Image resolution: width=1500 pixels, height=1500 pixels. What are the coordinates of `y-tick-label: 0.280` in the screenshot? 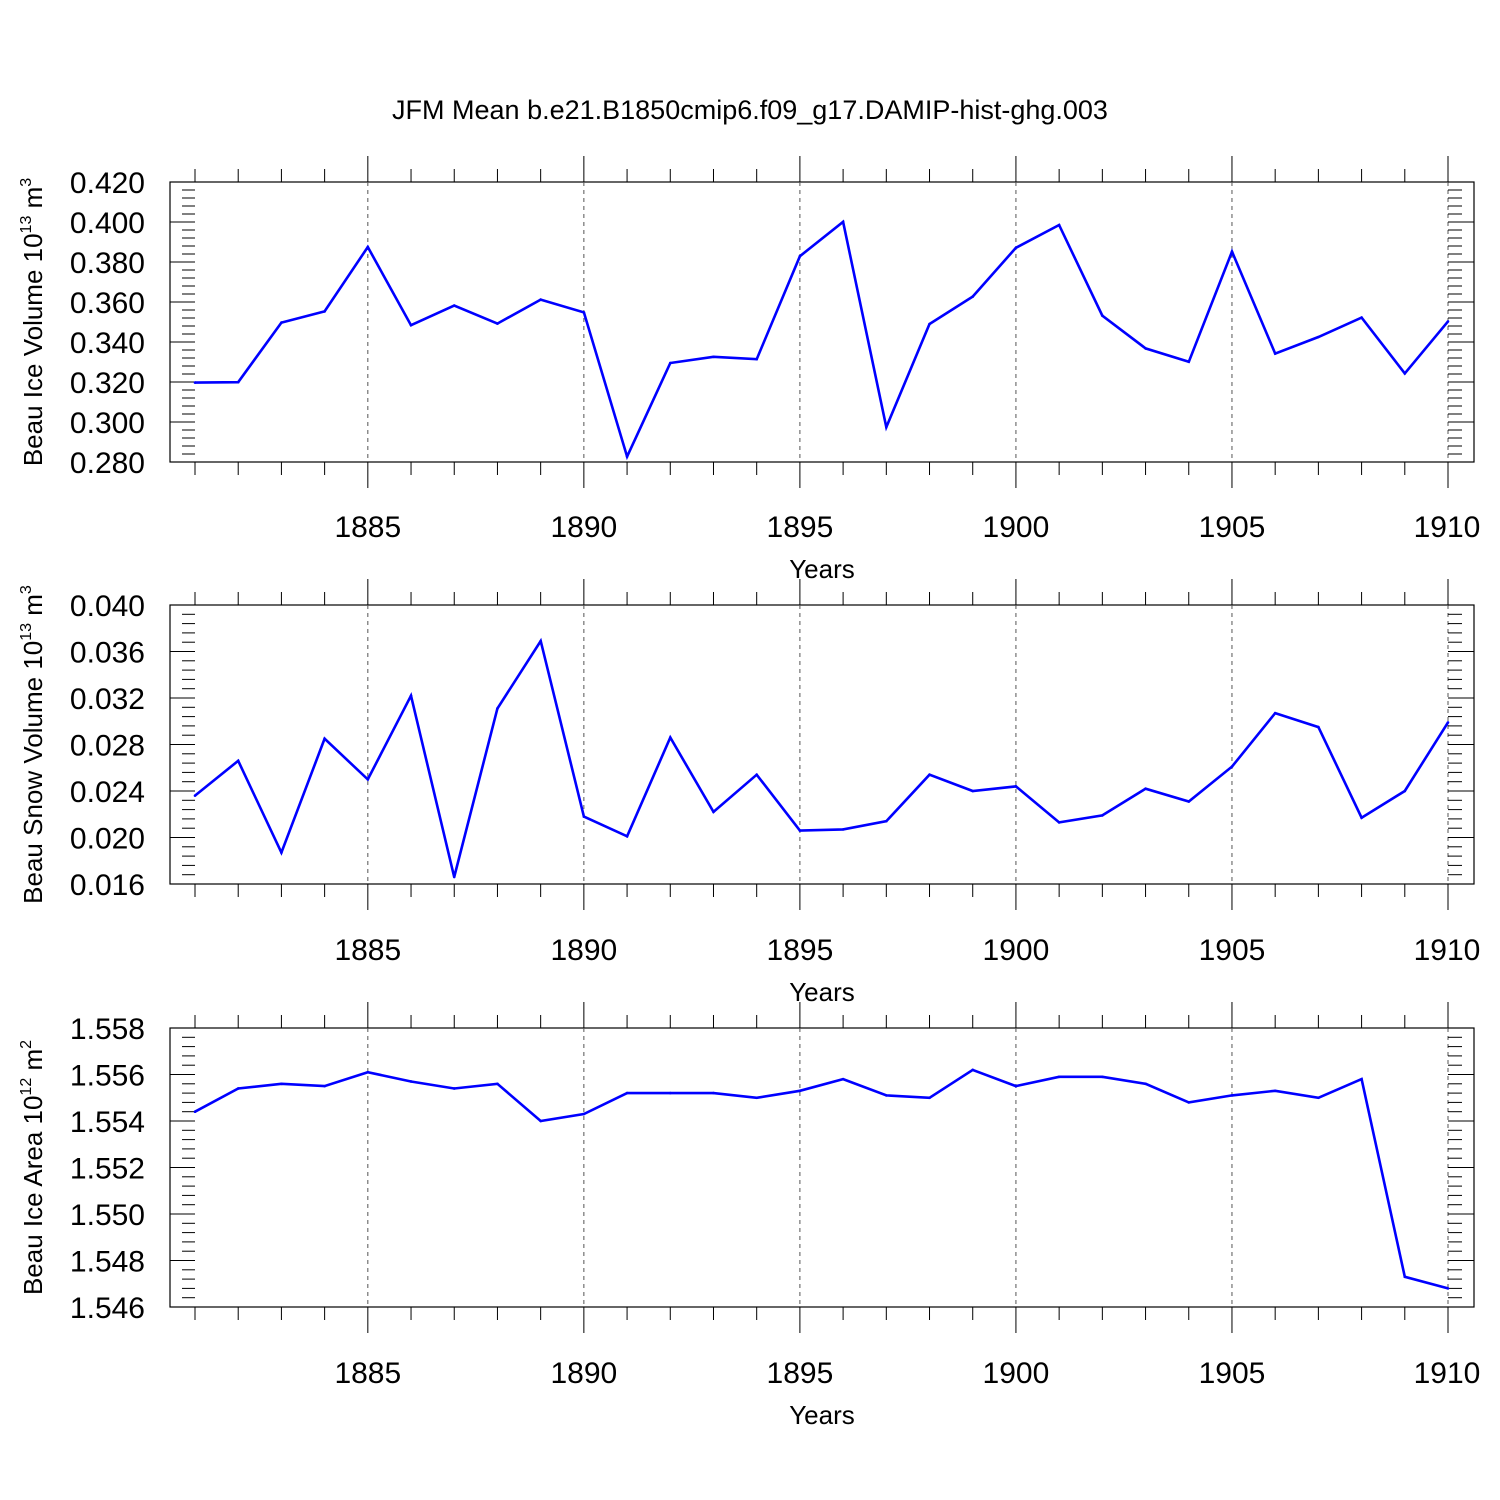 It's located at (107, 463).